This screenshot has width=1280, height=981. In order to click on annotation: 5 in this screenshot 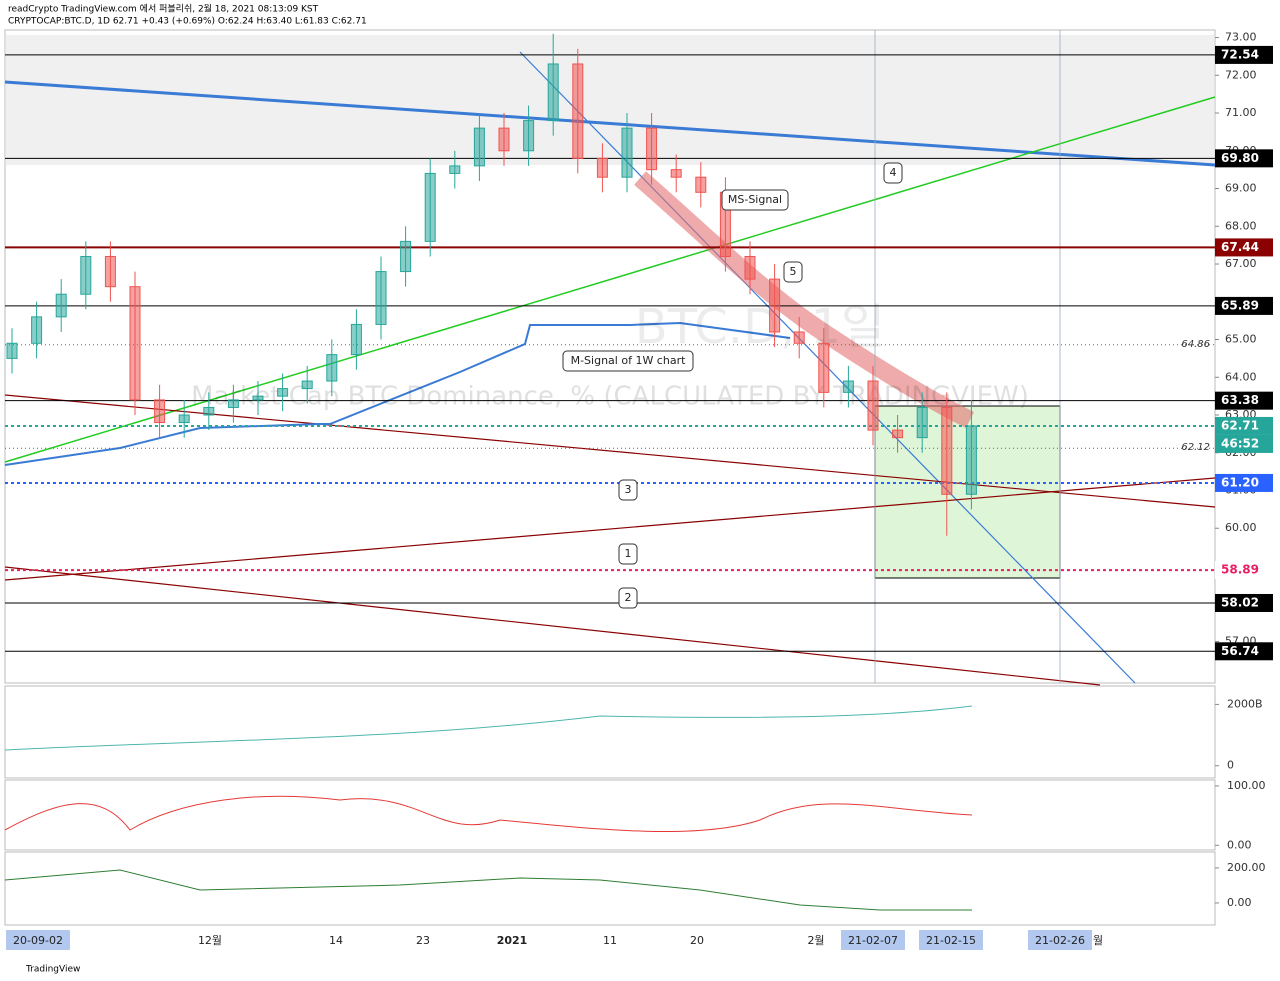, I will do `click(793, 271)`.